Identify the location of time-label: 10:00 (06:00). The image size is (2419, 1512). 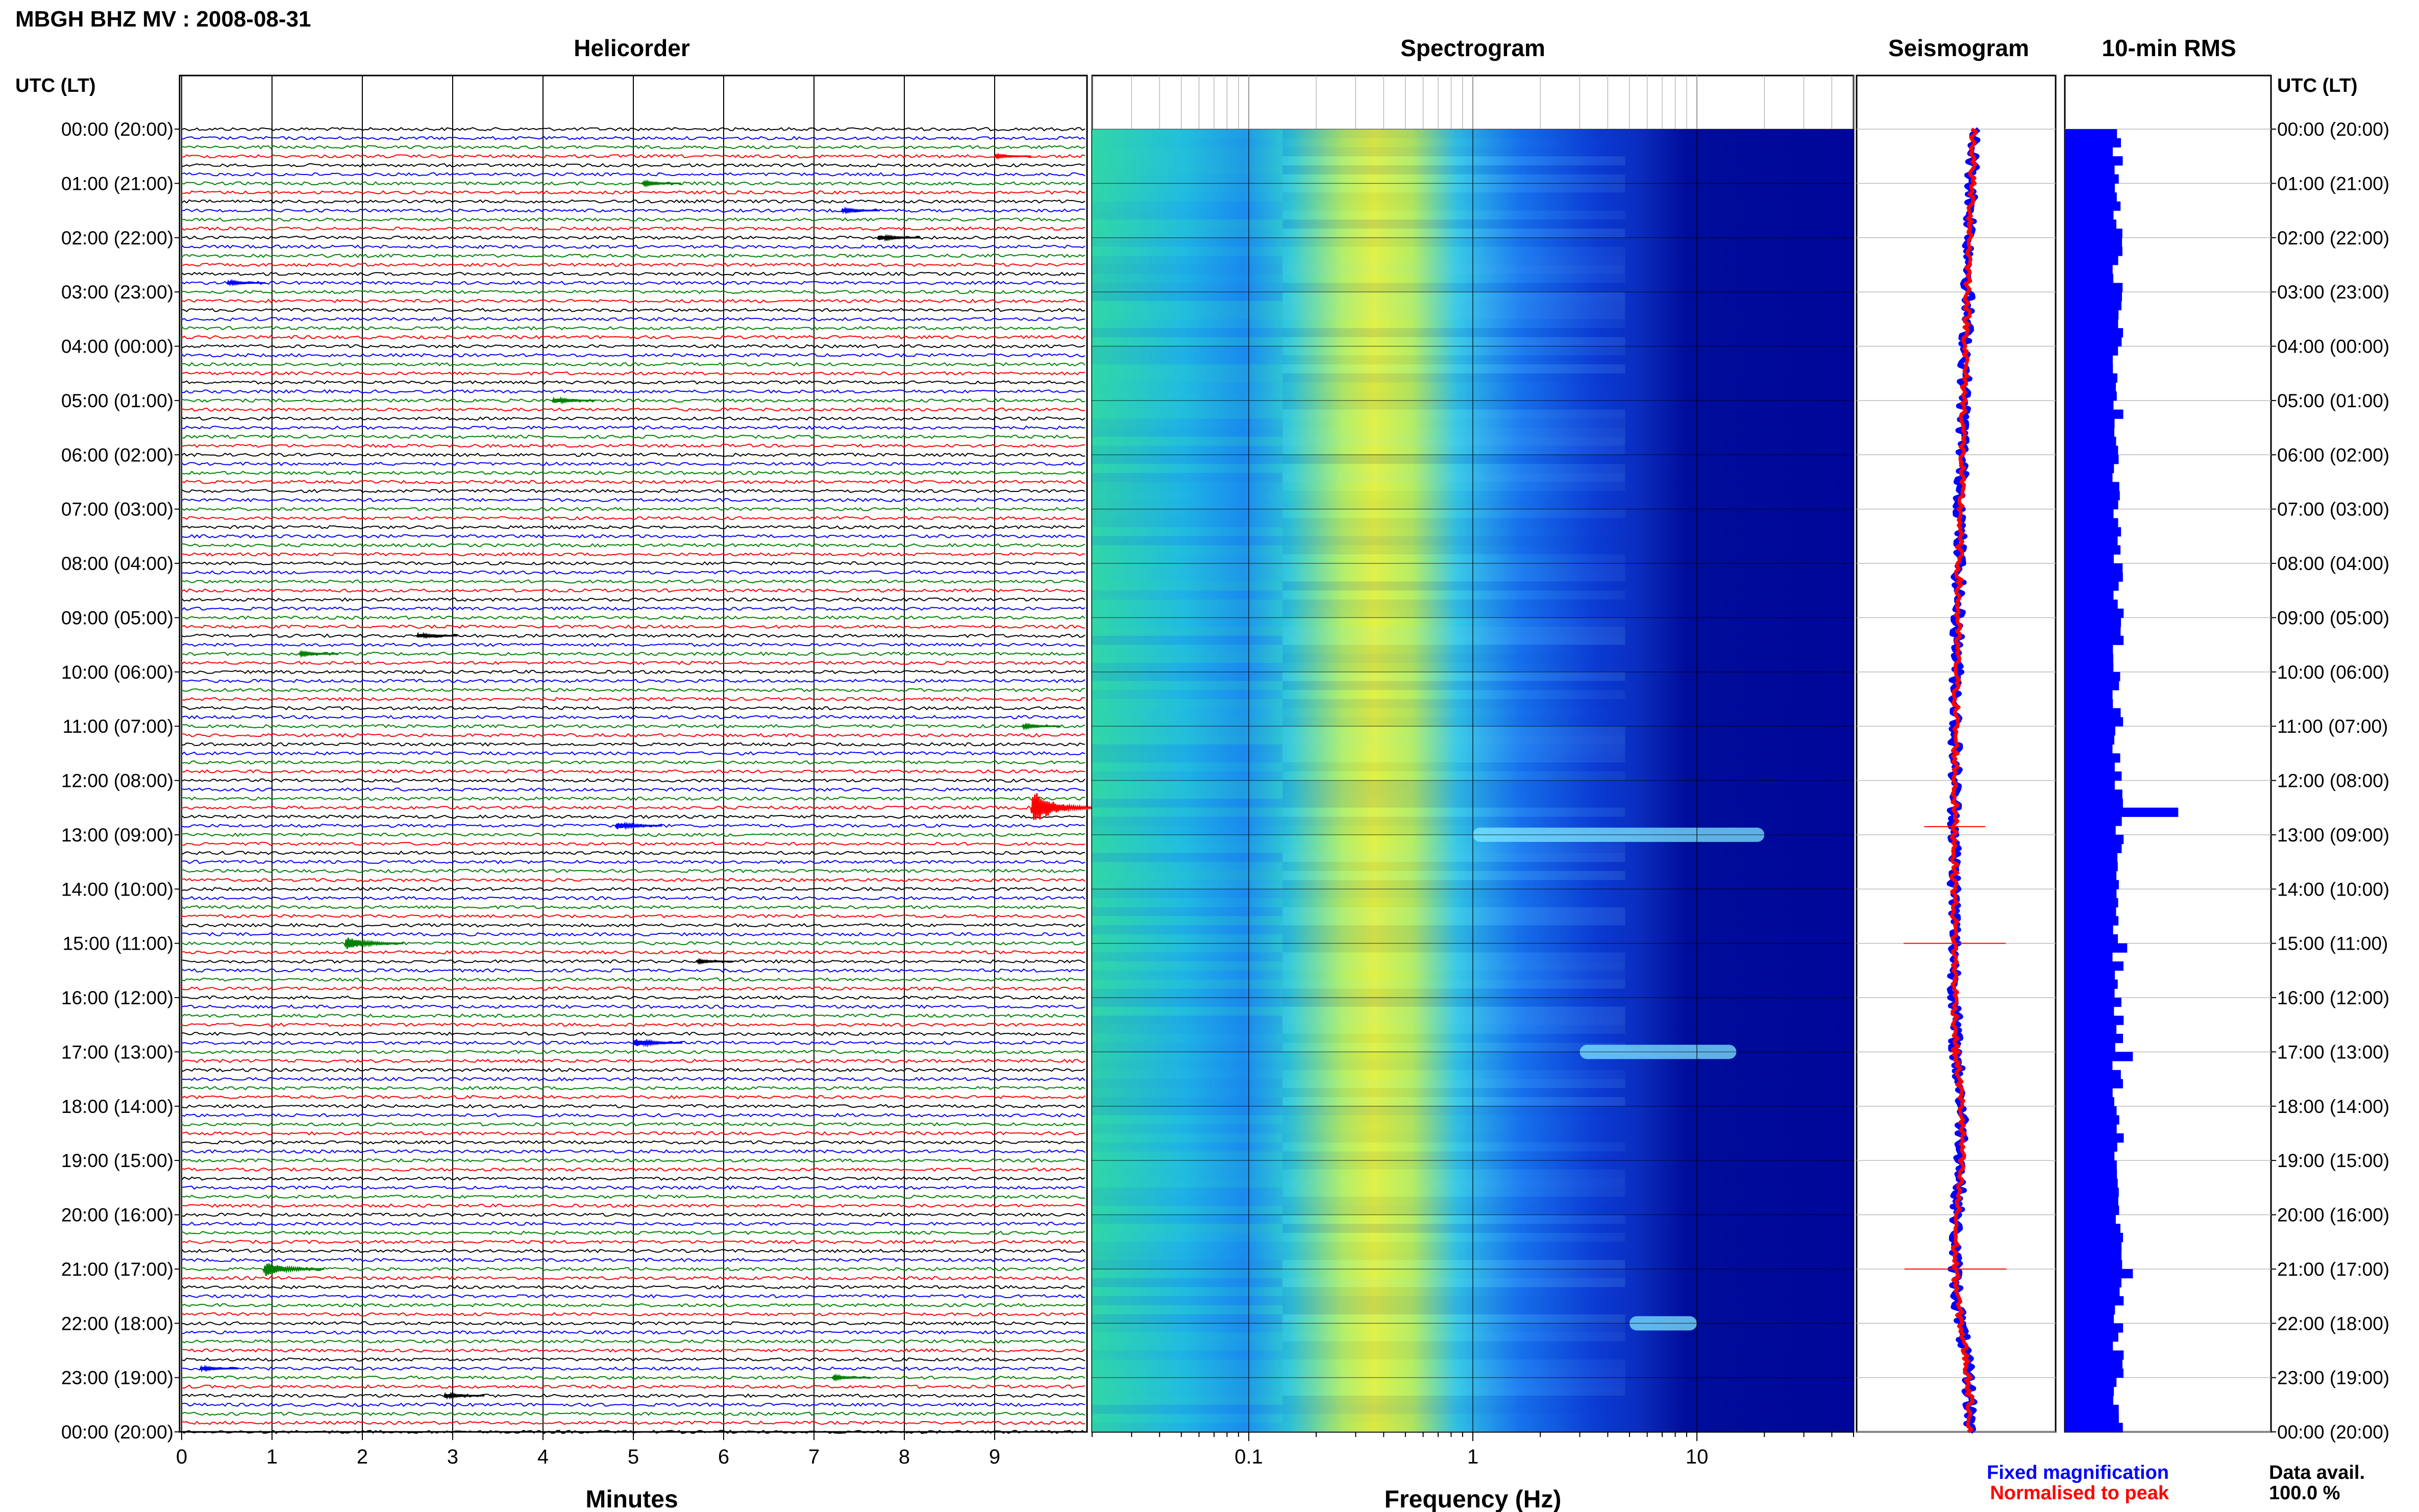
(2333, 672).